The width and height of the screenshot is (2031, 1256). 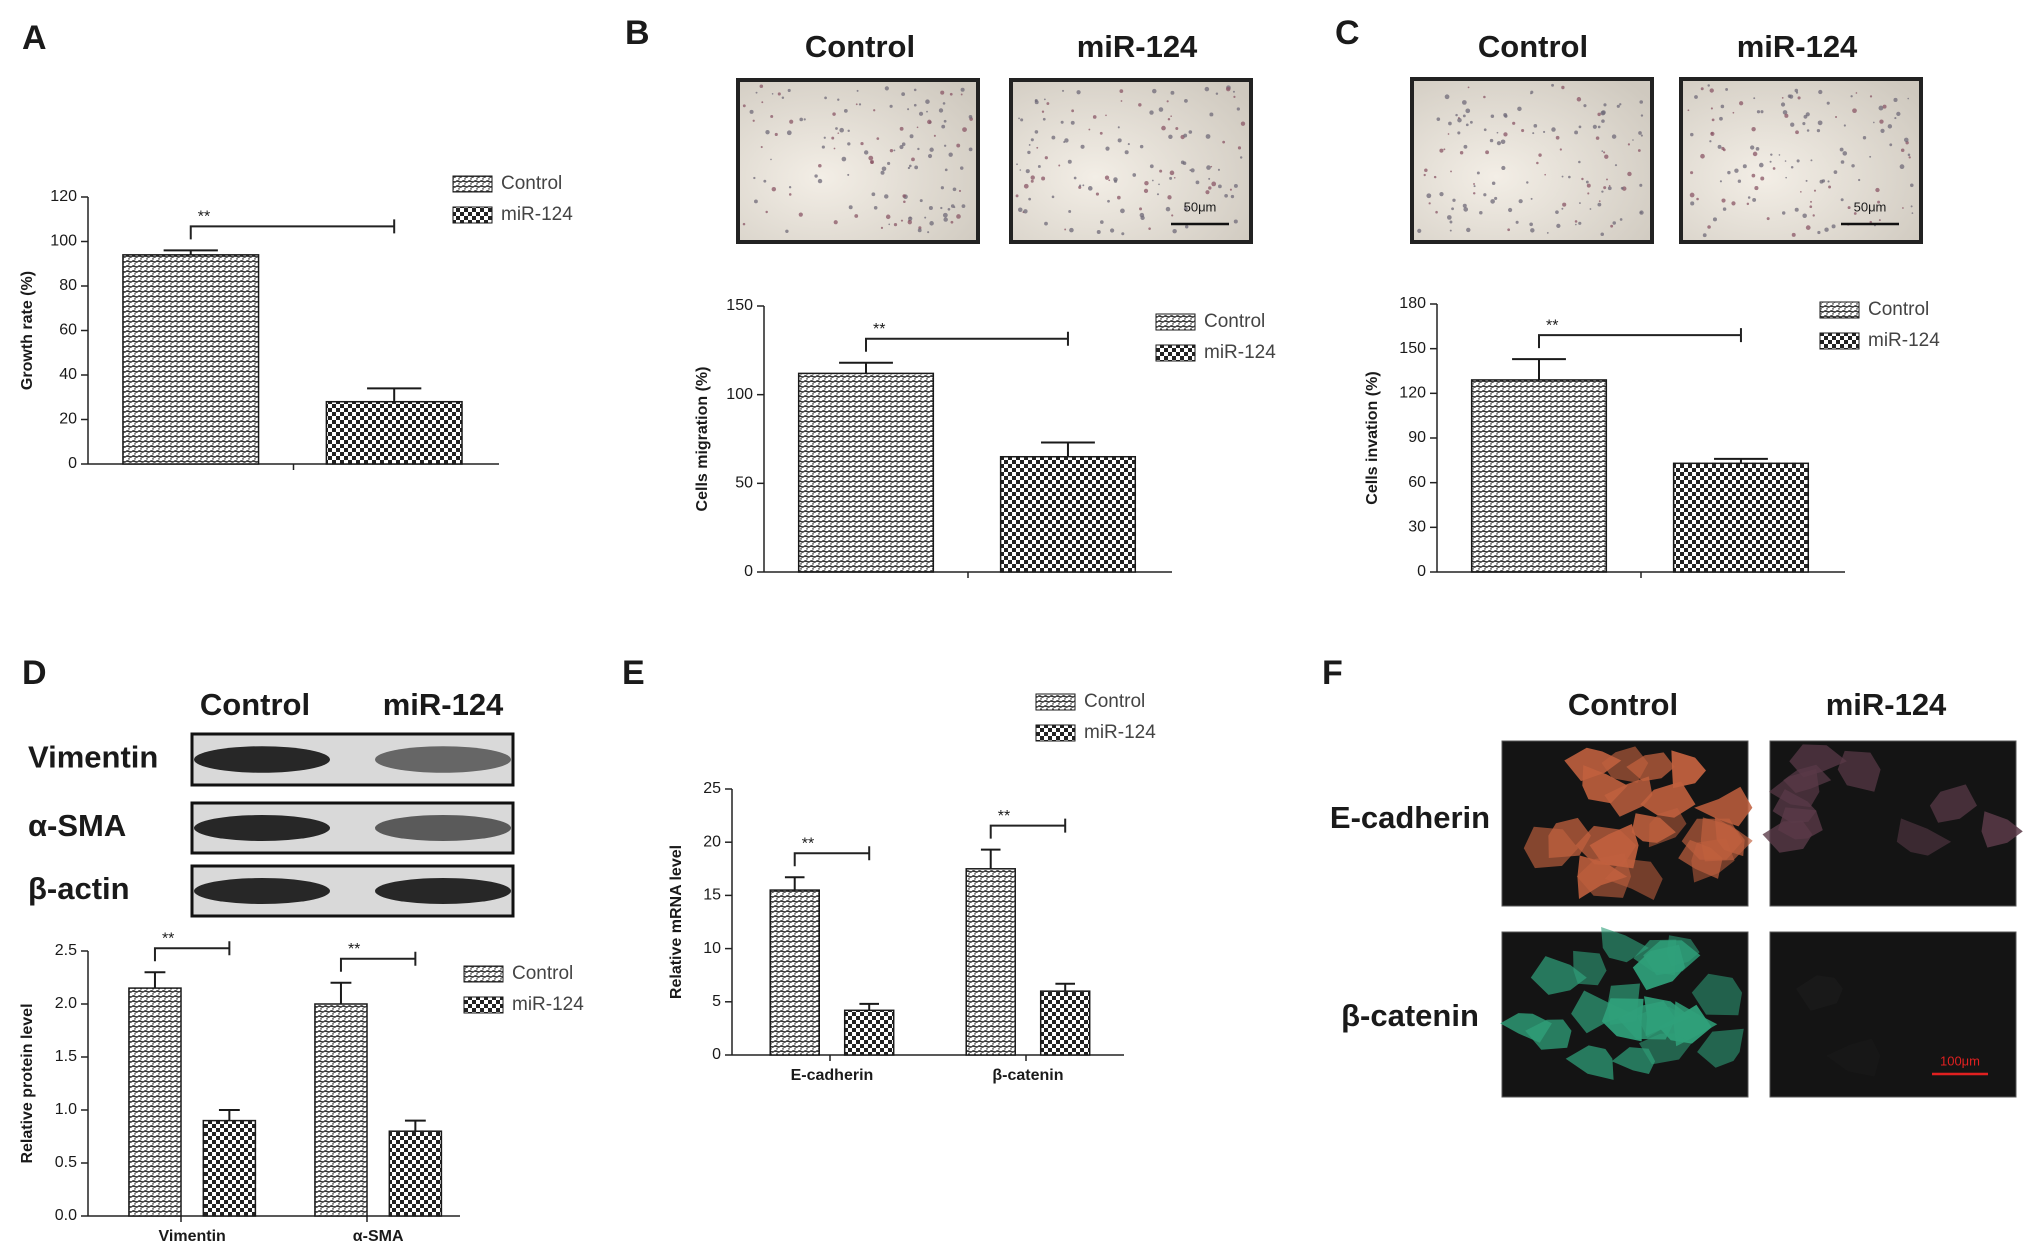 What do you see at coordinates (1114, 701) in the screenshot?
I see `legend-label: Control` at bounding box center [1114, 701].